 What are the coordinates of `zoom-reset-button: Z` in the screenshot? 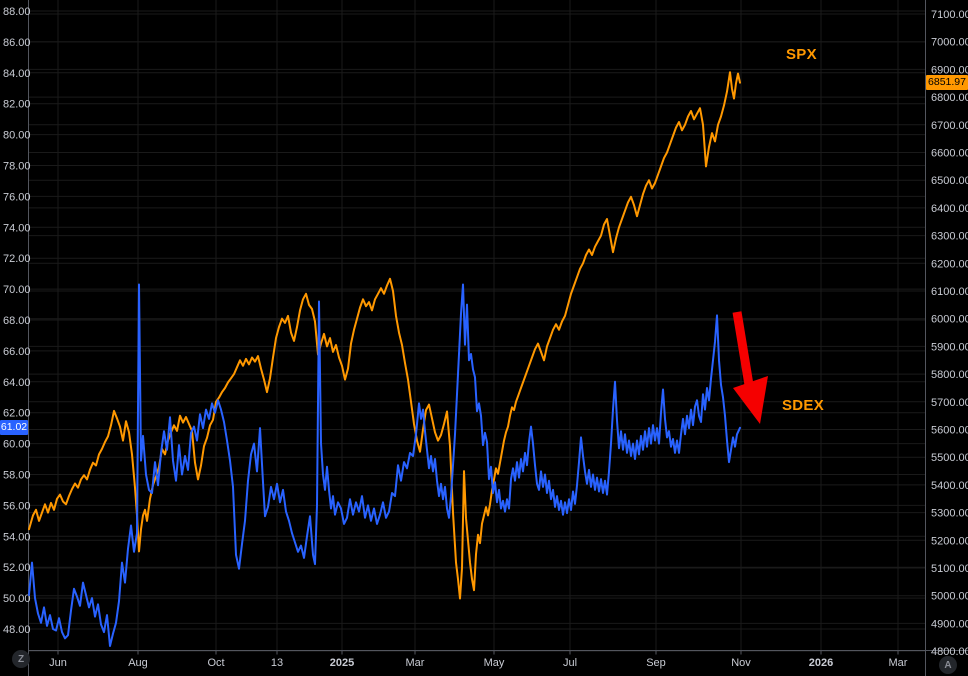 It's located at (21, 659).